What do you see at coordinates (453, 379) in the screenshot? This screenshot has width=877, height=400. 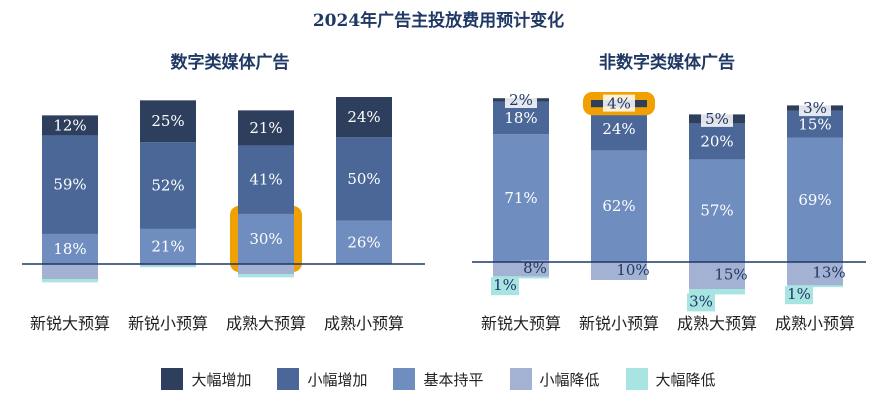 I see `legend-label: 基本持平` at bounding box center [453, 379].